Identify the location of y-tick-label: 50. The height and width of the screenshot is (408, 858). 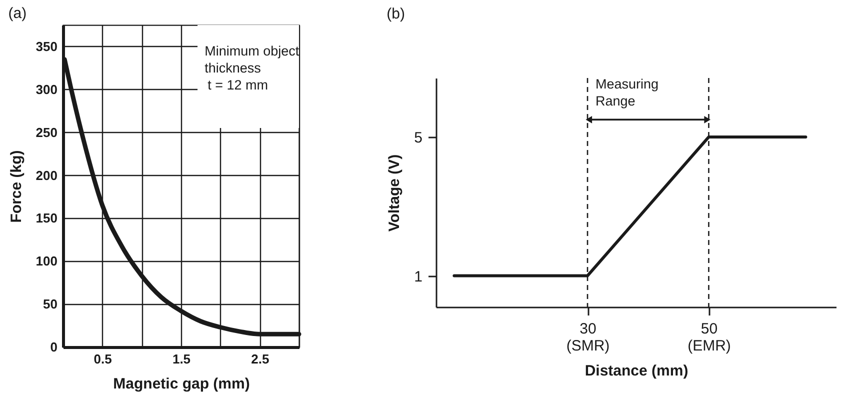
(50, 304).